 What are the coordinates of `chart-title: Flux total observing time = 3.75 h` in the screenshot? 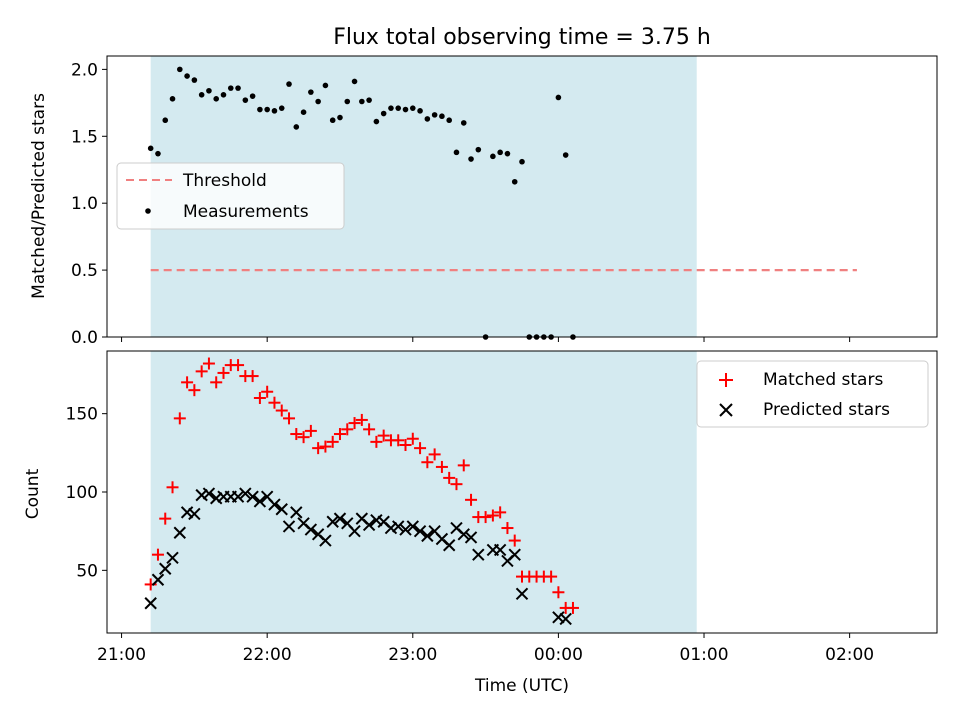 It's located at (522, 37).